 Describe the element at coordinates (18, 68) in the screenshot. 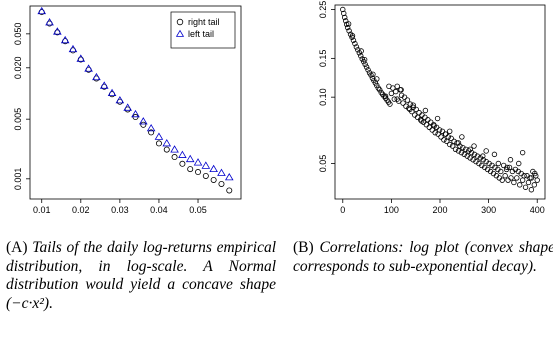

I see `y-tick-label: 0.020` at that location.